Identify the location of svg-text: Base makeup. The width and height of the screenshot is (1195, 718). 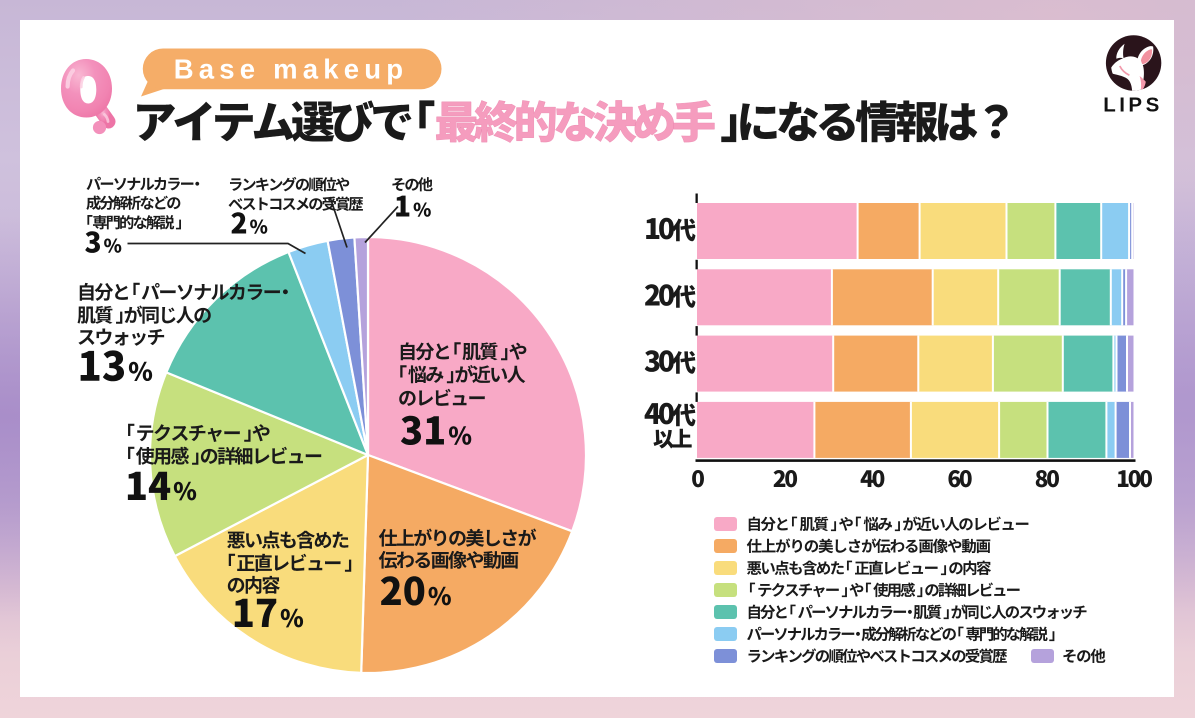
(291, 69).